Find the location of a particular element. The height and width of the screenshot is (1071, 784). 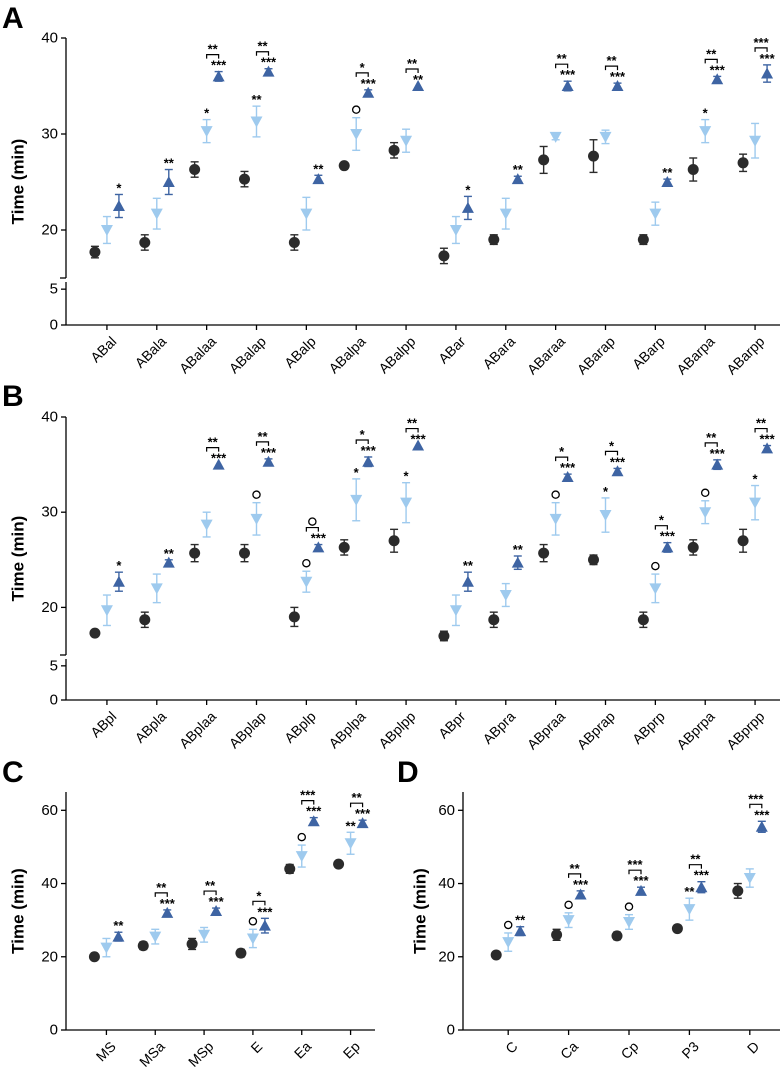

category-label: Cp is located at coordinates (630, 1050).